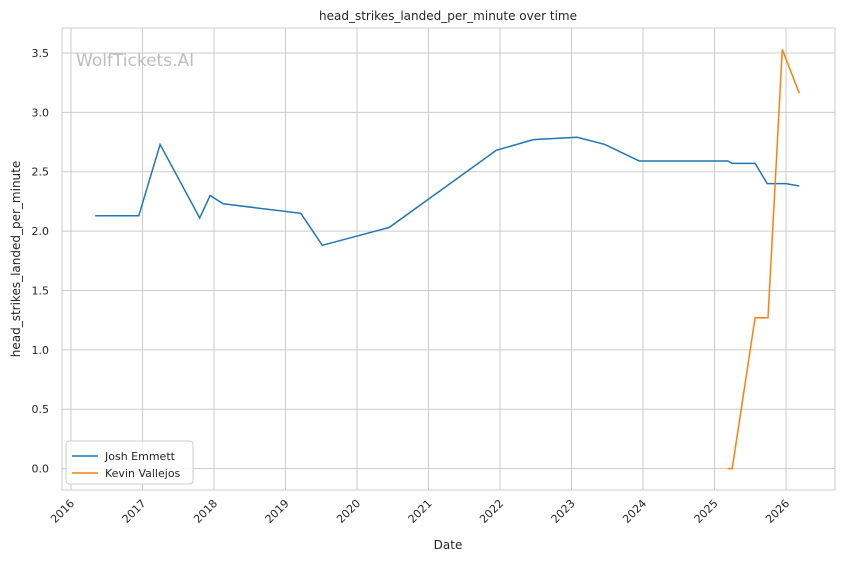  Describe the element at coordinates (634, 511) in the screenshot. I see `x-tick-label: 2024` at that location.